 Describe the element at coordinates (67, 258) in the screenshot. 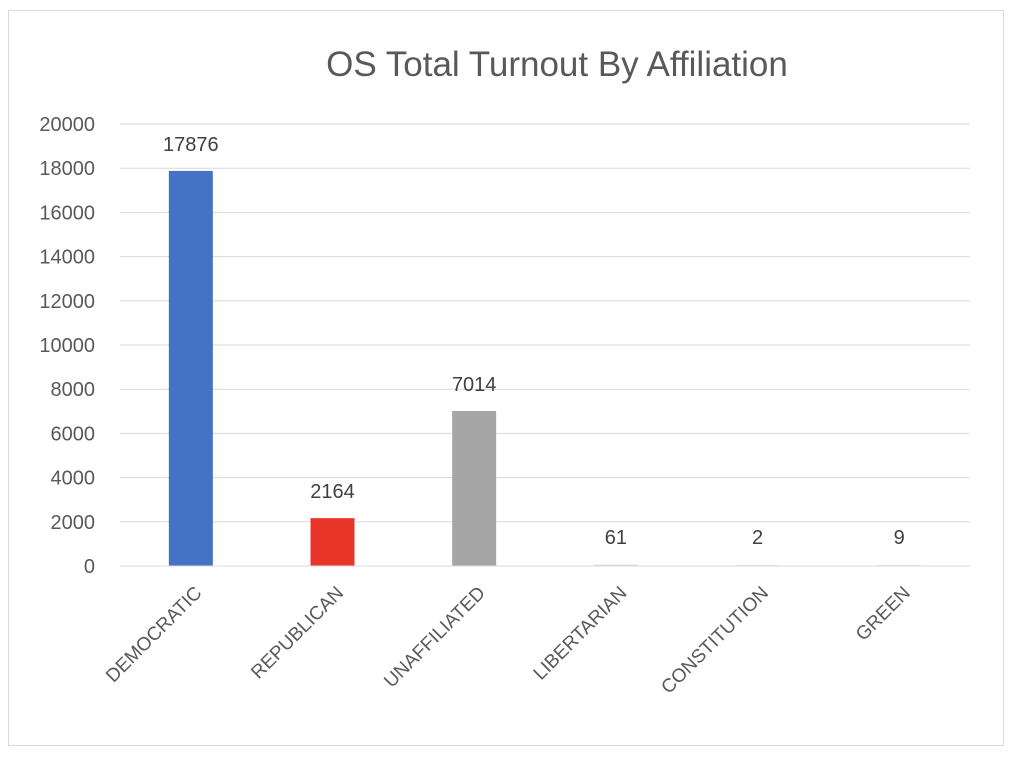

I see `y-tick-label: 14000` at that location.